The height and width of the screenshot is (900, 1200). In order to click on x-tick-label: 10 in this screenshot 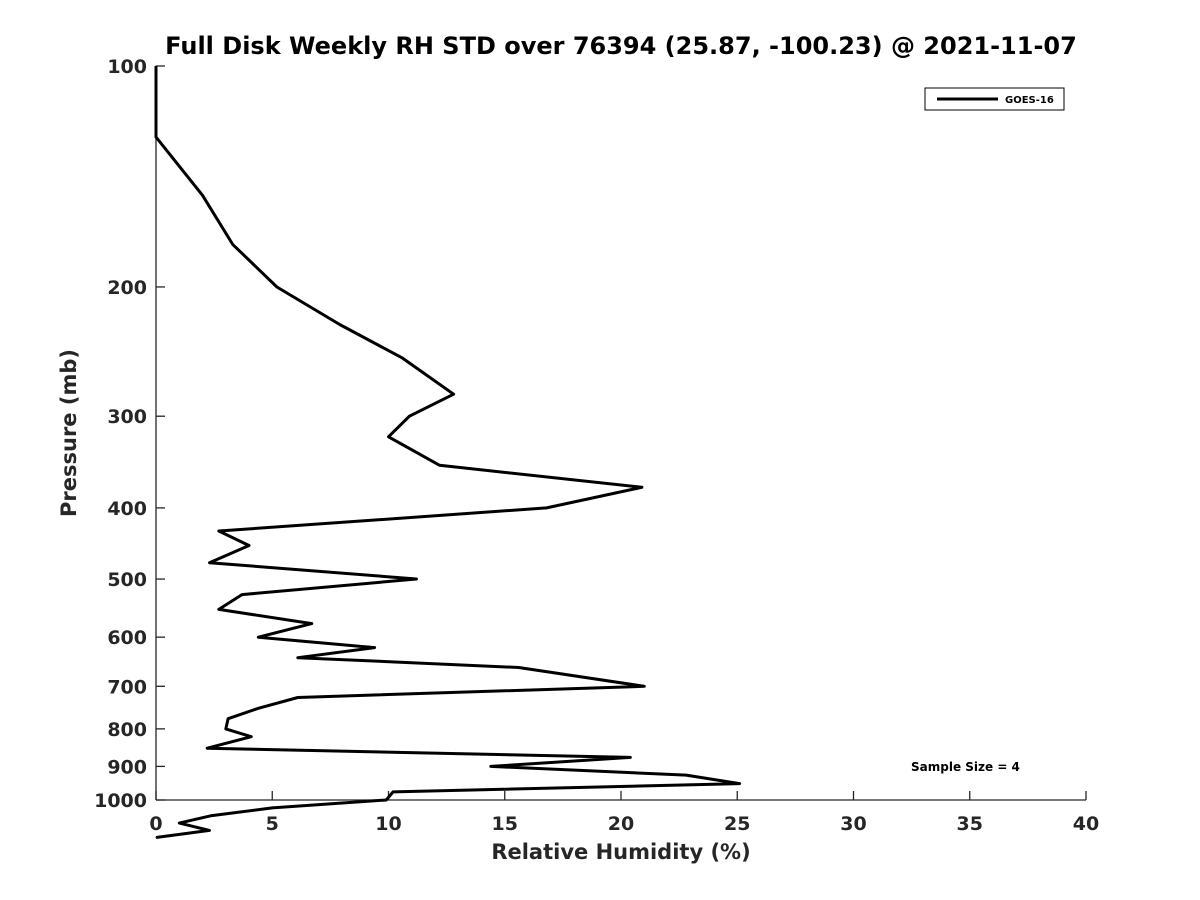, I will do `click(388, 824)`.